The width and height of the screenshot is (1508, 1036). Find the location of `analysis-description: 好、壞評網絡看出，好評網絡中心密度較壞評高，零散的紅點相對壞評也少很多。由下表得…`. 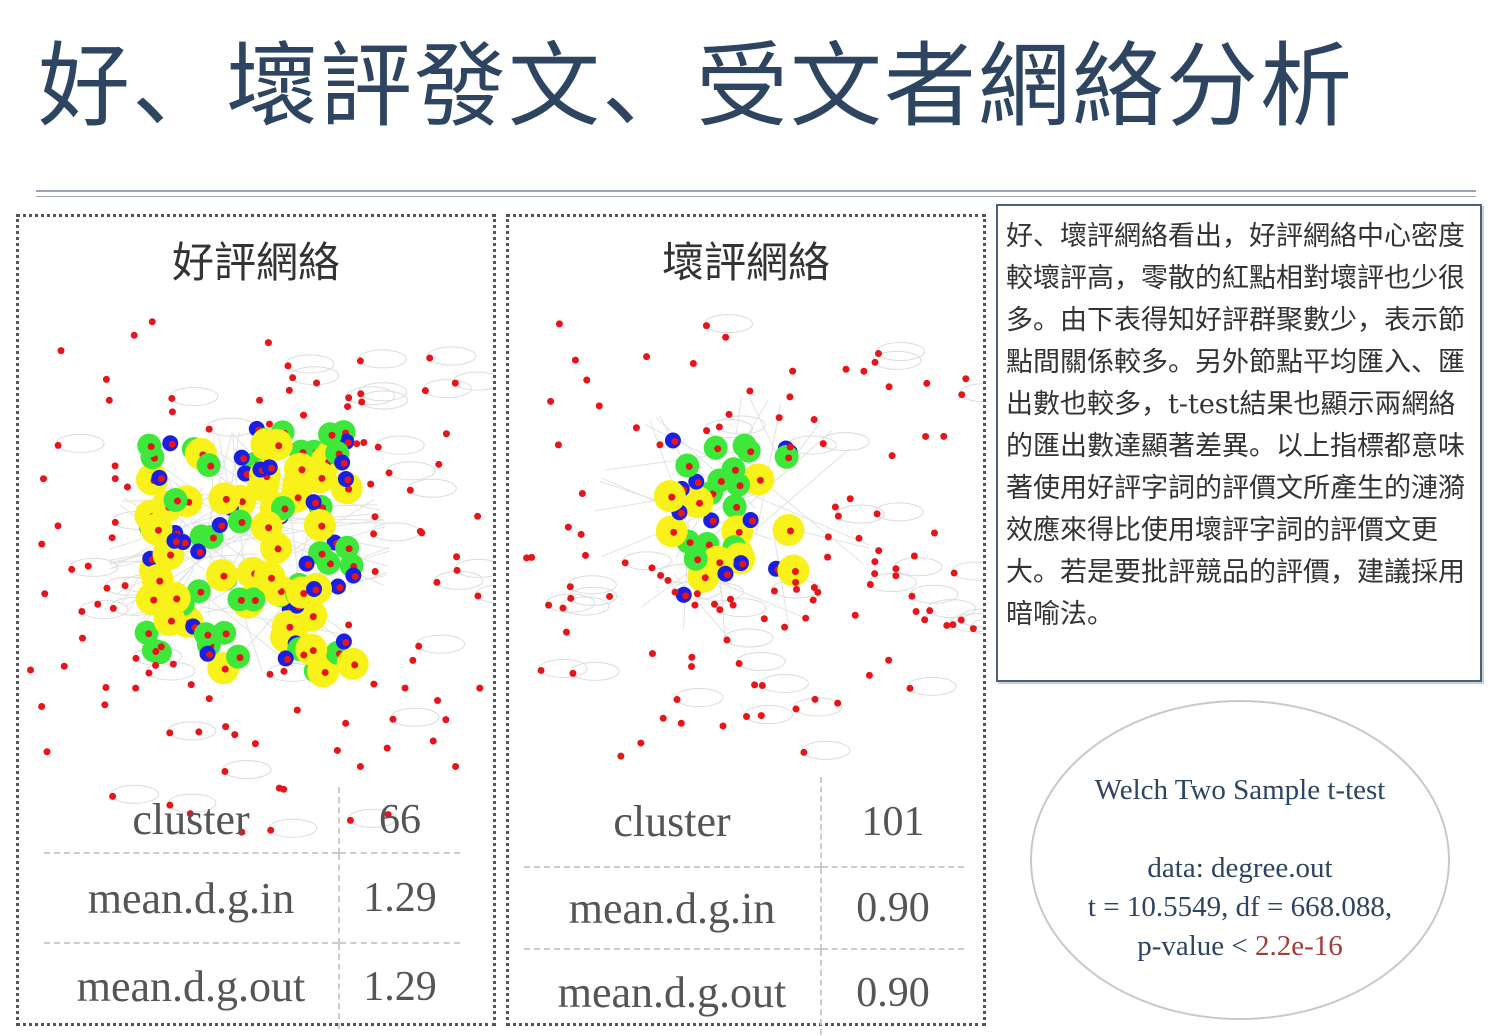

analysis-description: 好、壞評網絡看出，好評網絡中心密度較壞評高，零散的紅點相對壞評也少很多。由下表得… is located at coordinates (1239, 443).